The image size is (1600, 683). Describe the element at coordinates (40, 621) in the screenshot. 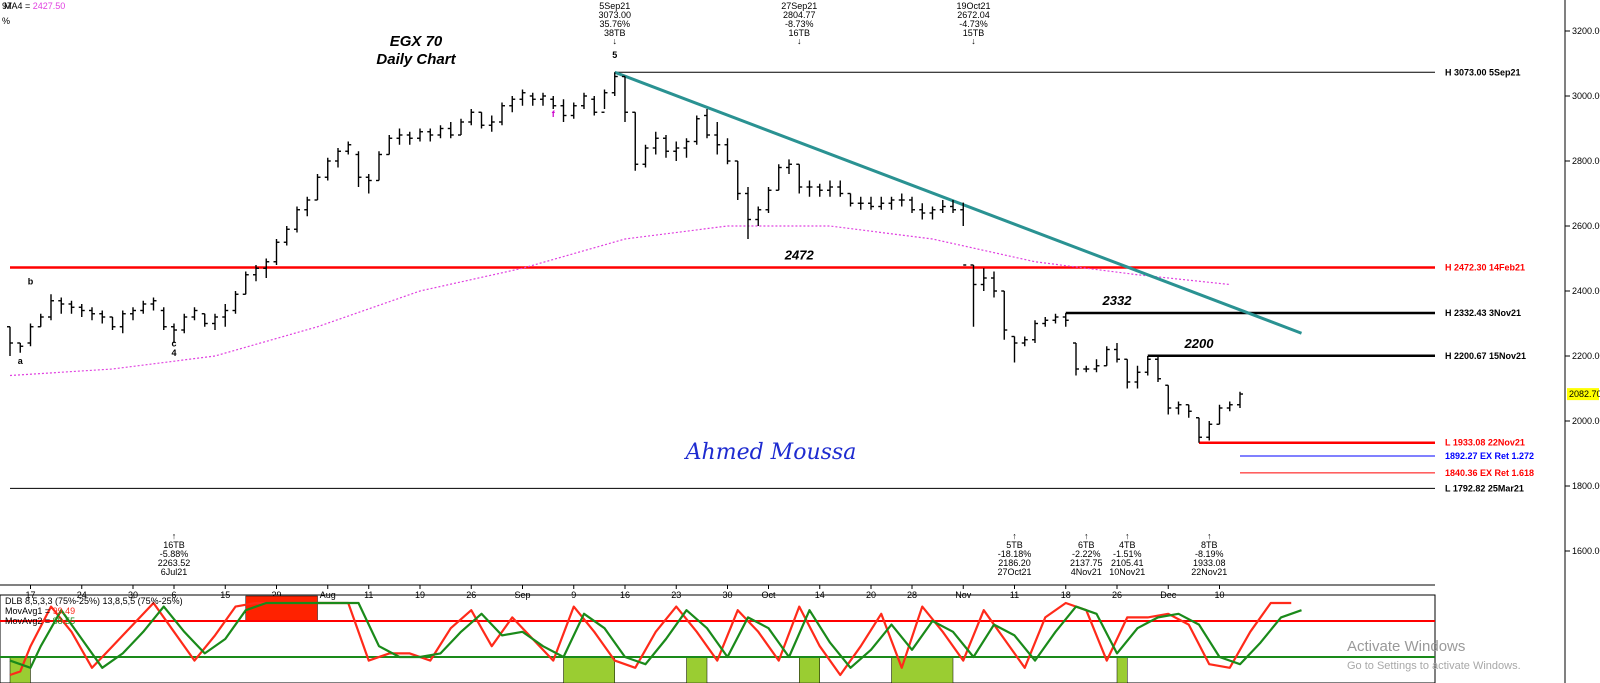

I see `osc-legend-item: MovAvg2 = 88.55` at that location.